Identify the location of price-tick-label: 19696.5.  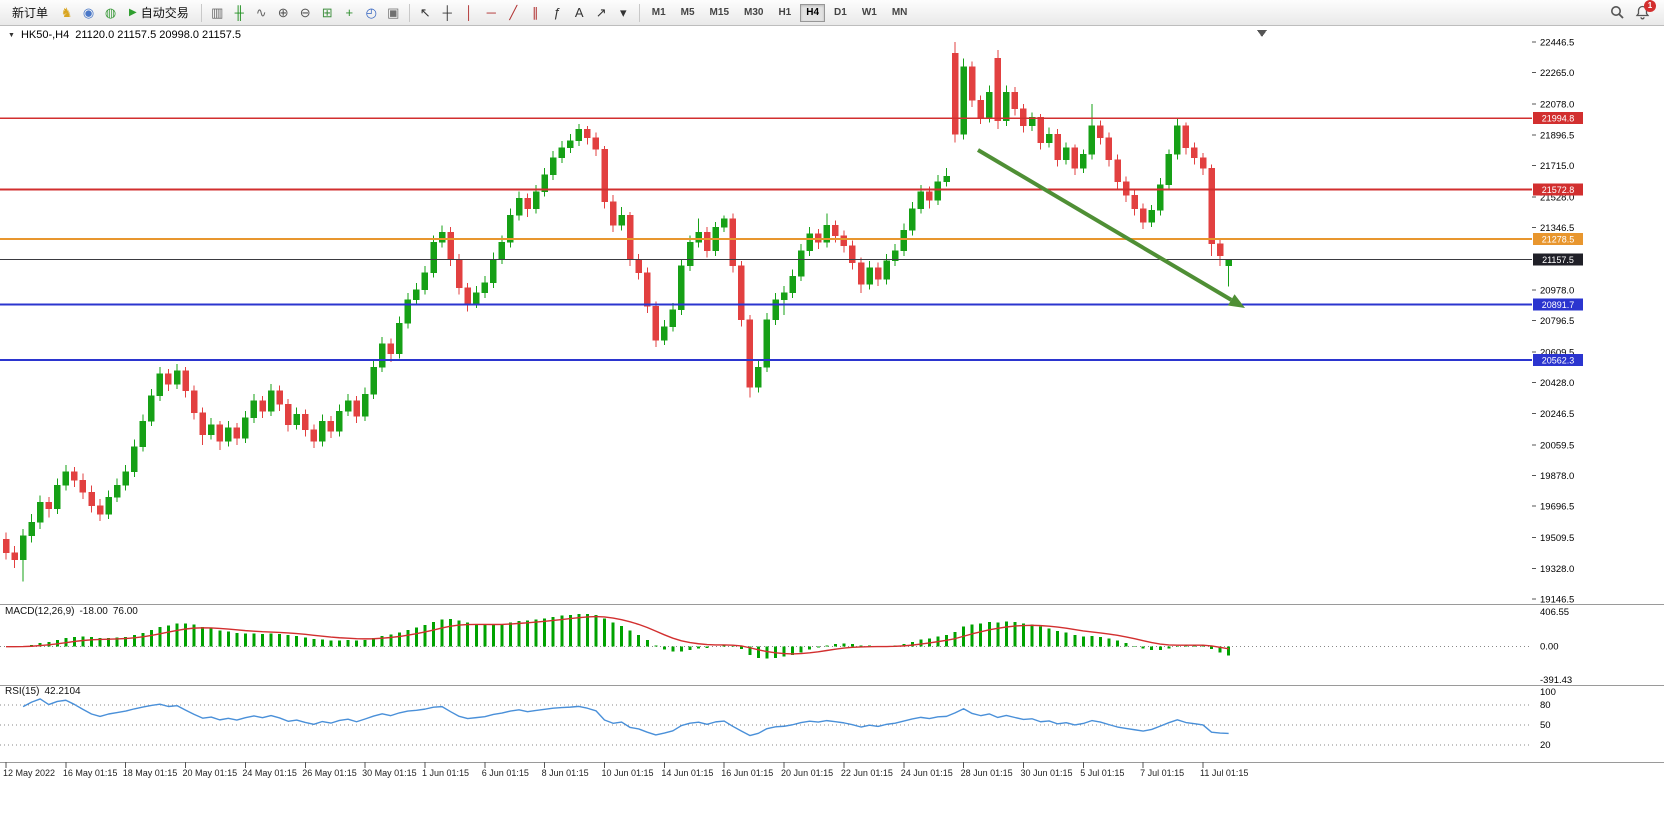
(1557, 507).